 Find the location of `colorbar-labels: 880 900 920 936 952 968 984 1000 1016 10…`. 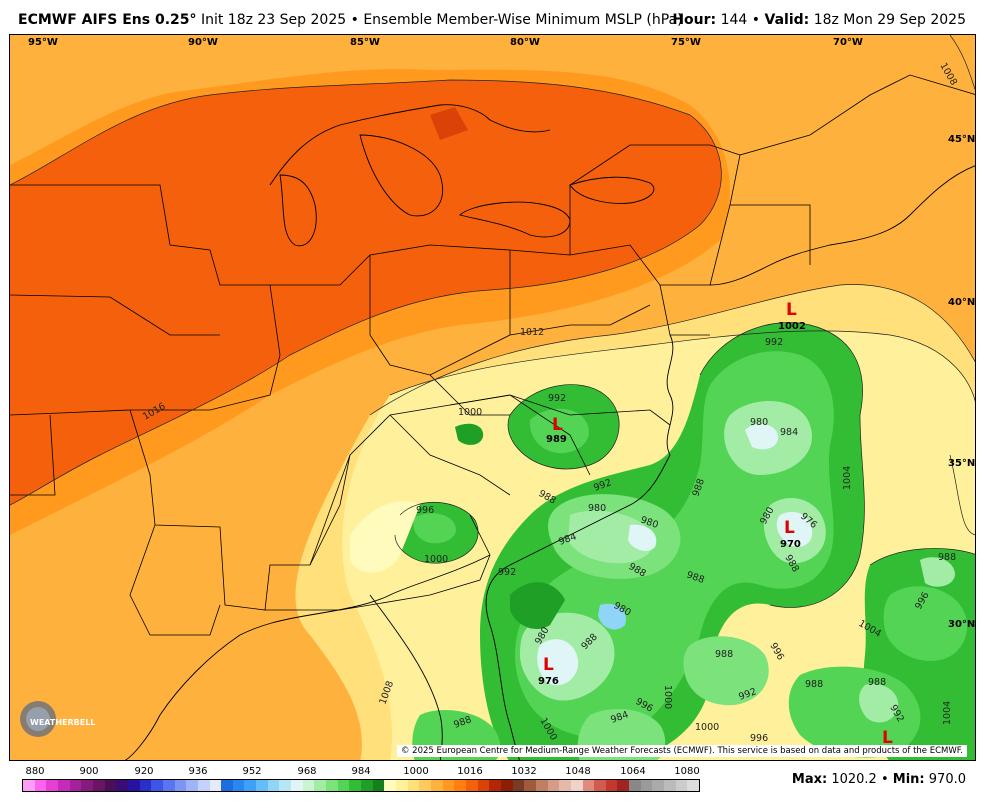

colorbar-labels: 880 900 920 936 952 968 984 1000 1016 10… is located at coordinates (362, 773).